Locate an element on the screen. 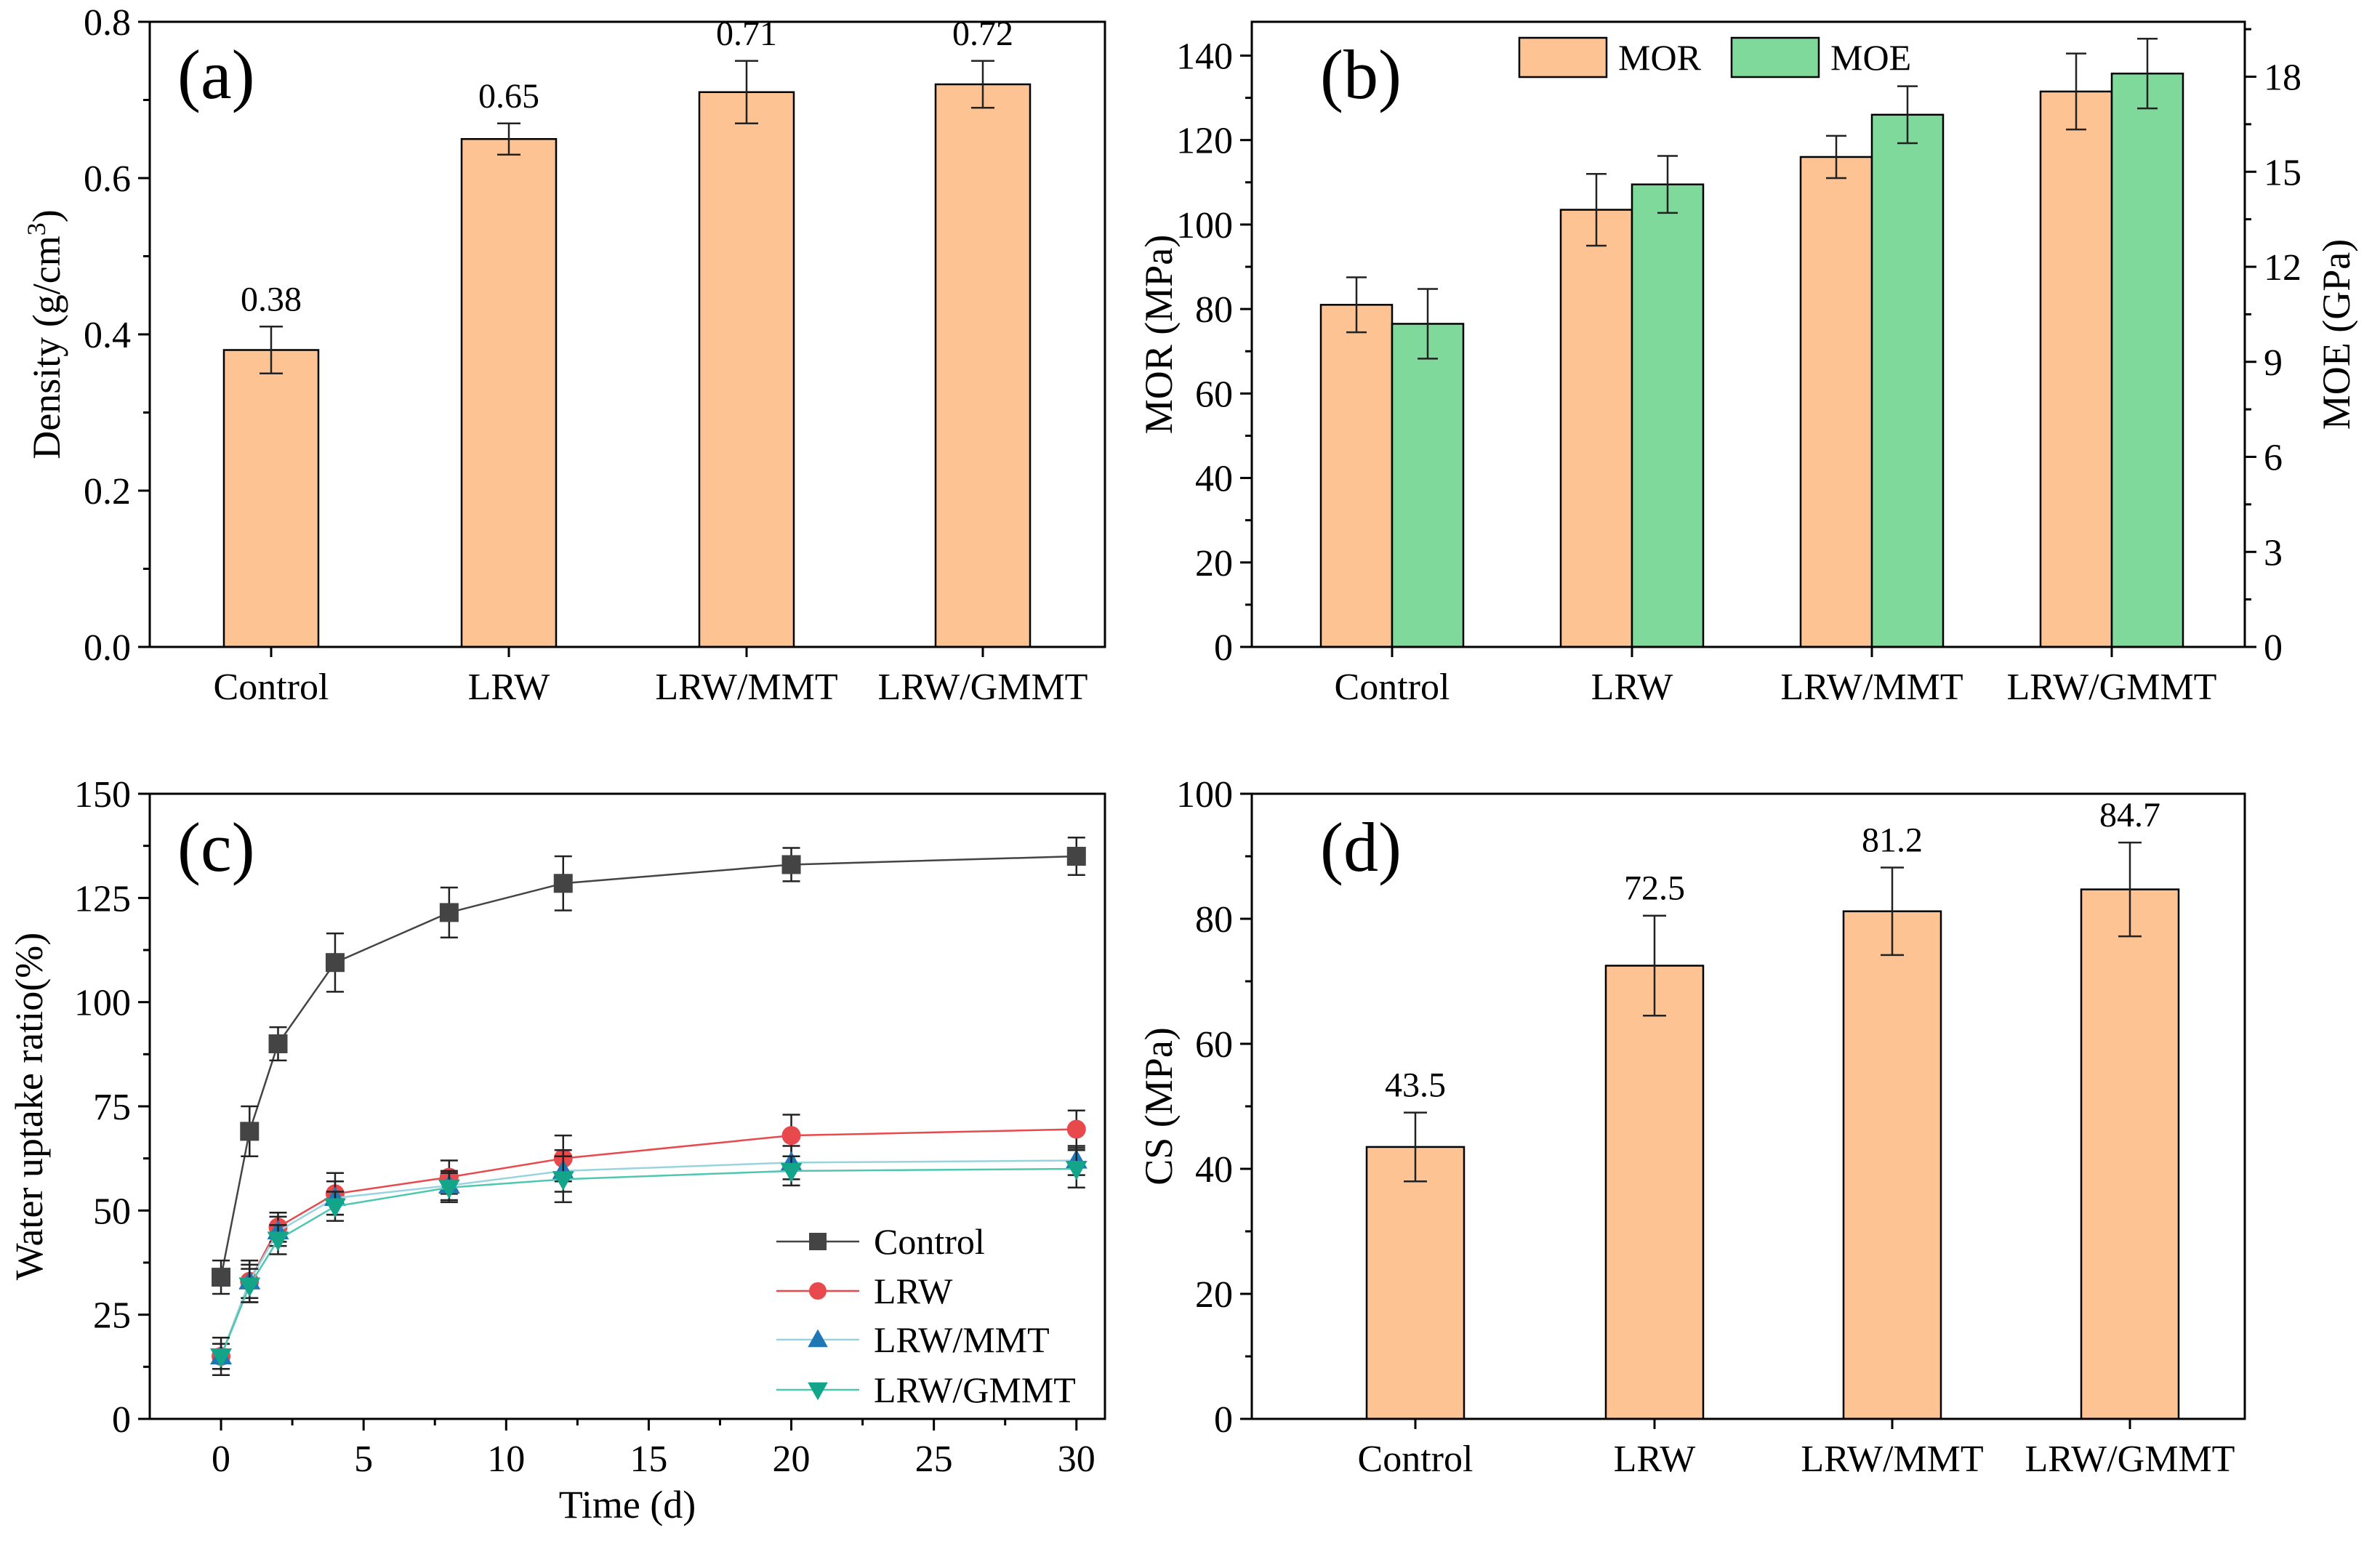 The height and width of the screenshot is (1541, 2380). data-label: 81.2 is located at coordinates (1892, 840).